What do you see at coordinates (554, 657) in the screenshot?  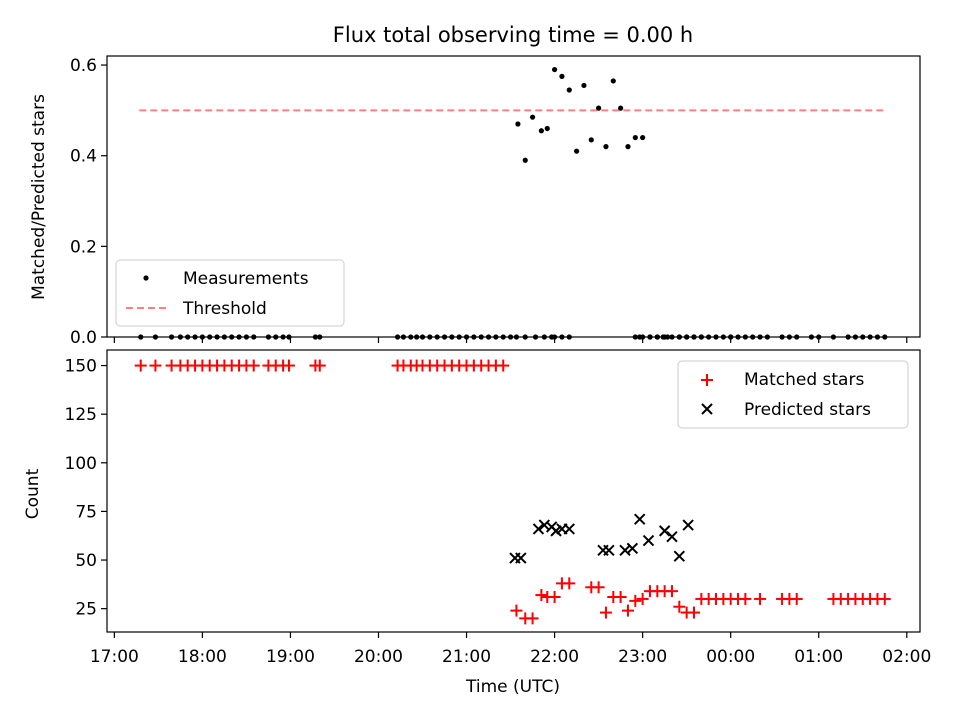 I see `bottom-x-tick-label: 22:00` at bounding box center [554, 657].